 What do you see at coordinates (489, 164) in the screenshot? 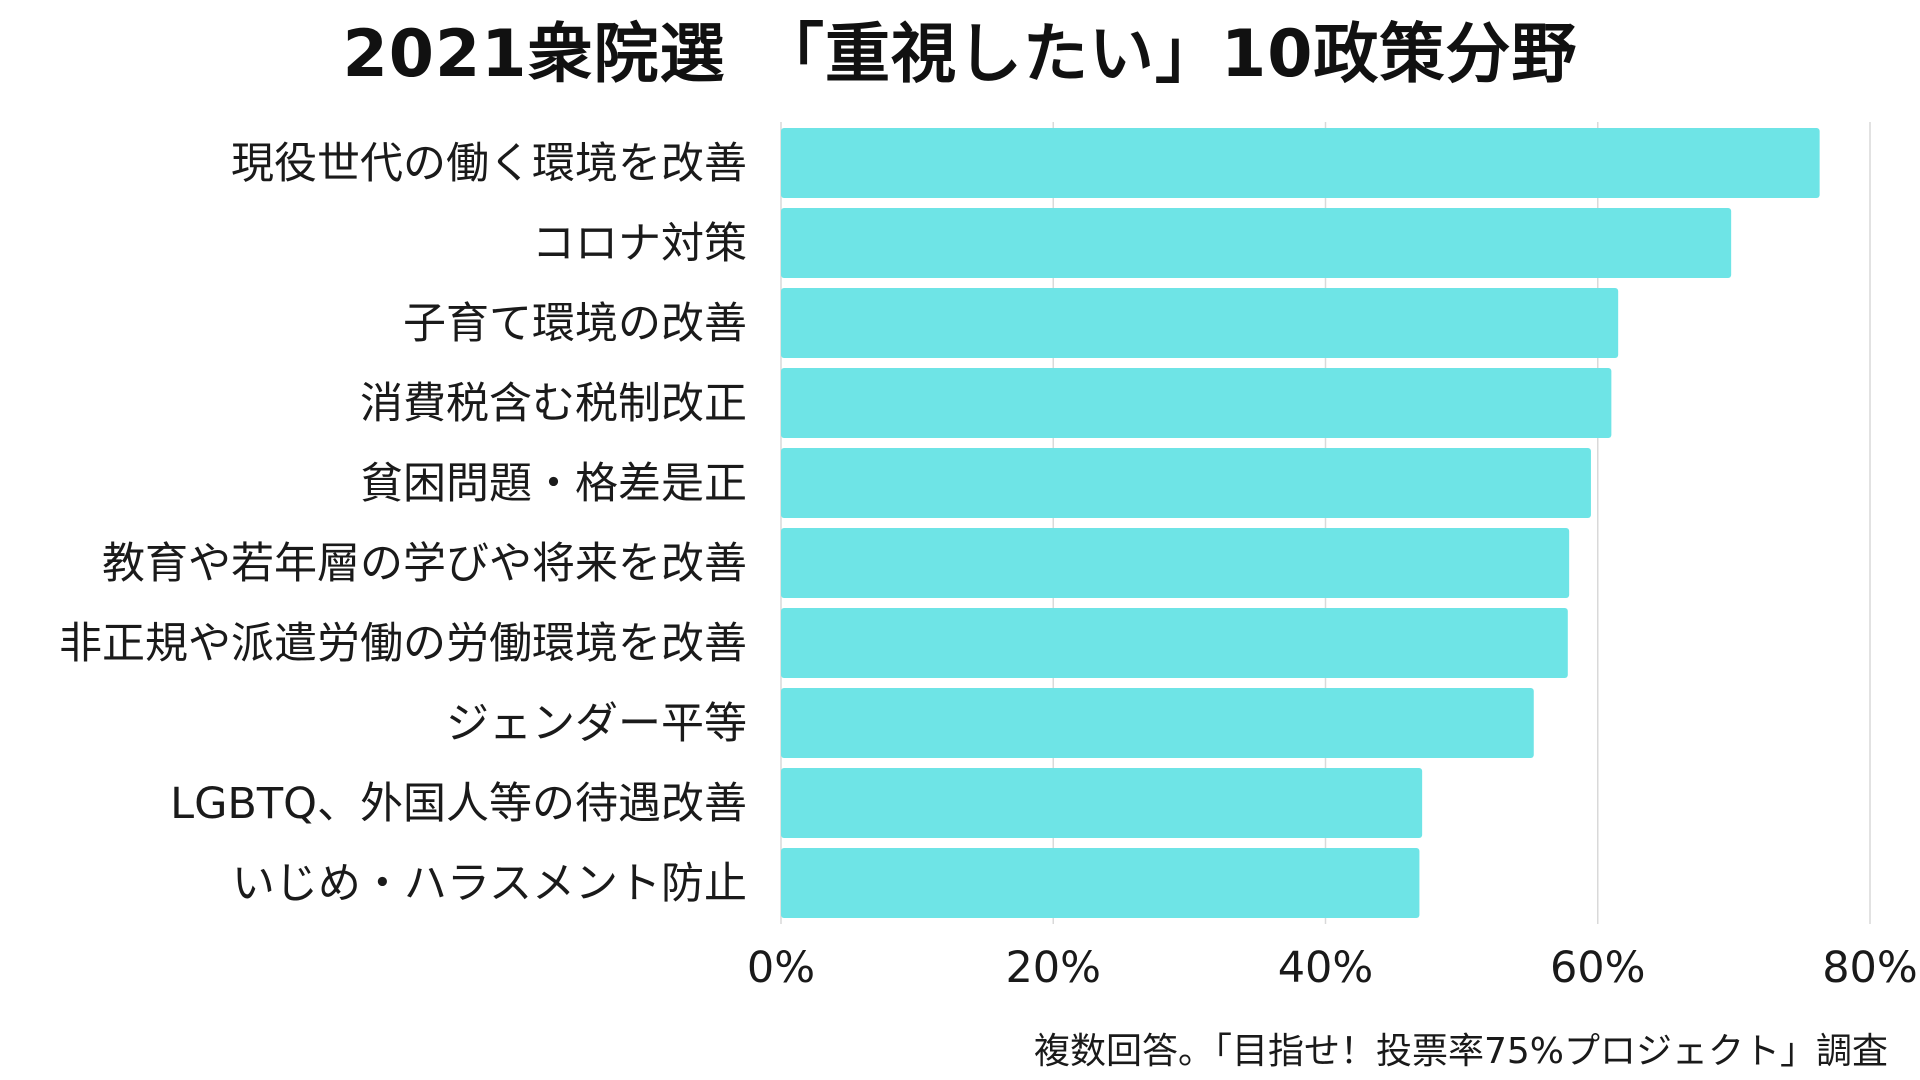
I see `category-label: 現役世代の働く環境を改善` at bounding box center [489, 164].